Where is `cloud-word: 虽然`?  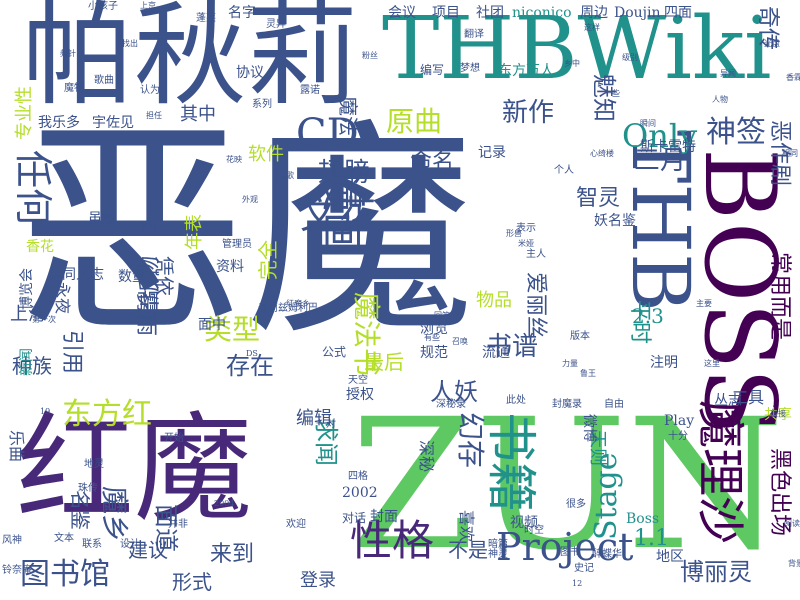
cloud-word: 虽然 is located at coordinates (102, 219).